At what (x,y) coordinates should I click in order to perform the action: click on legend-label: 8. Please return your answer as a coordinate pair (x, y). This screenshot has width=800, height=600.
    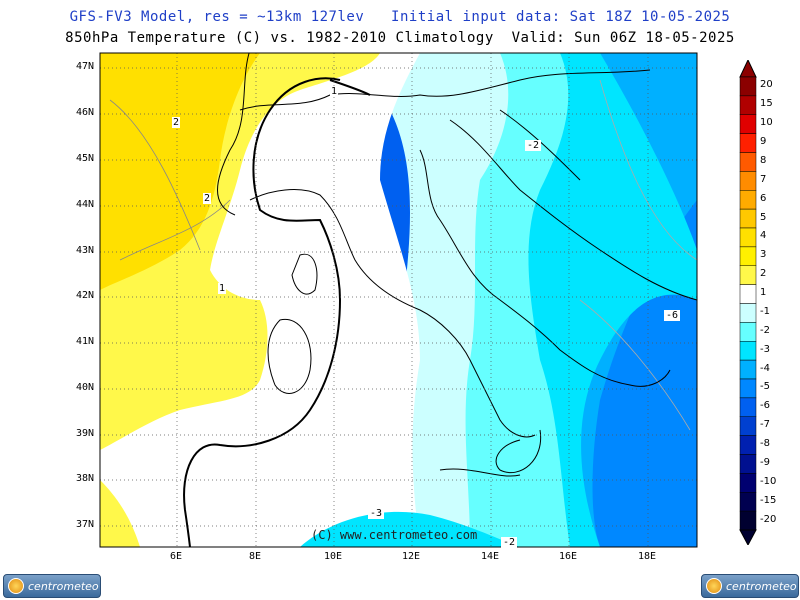
    Looking at the image, I should click on (763, 160).